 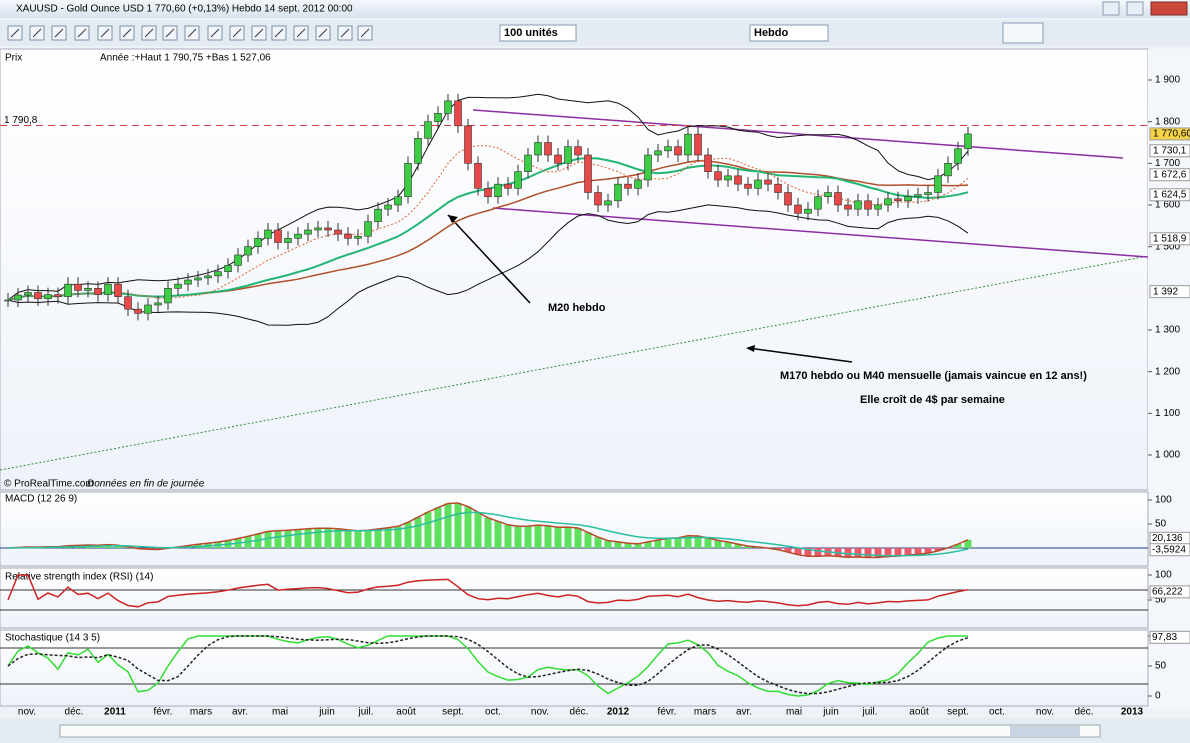 What do you see at coordinates (750, 348) in the screenshot?
I see `arrow-head` at bounding box center [750, 348].